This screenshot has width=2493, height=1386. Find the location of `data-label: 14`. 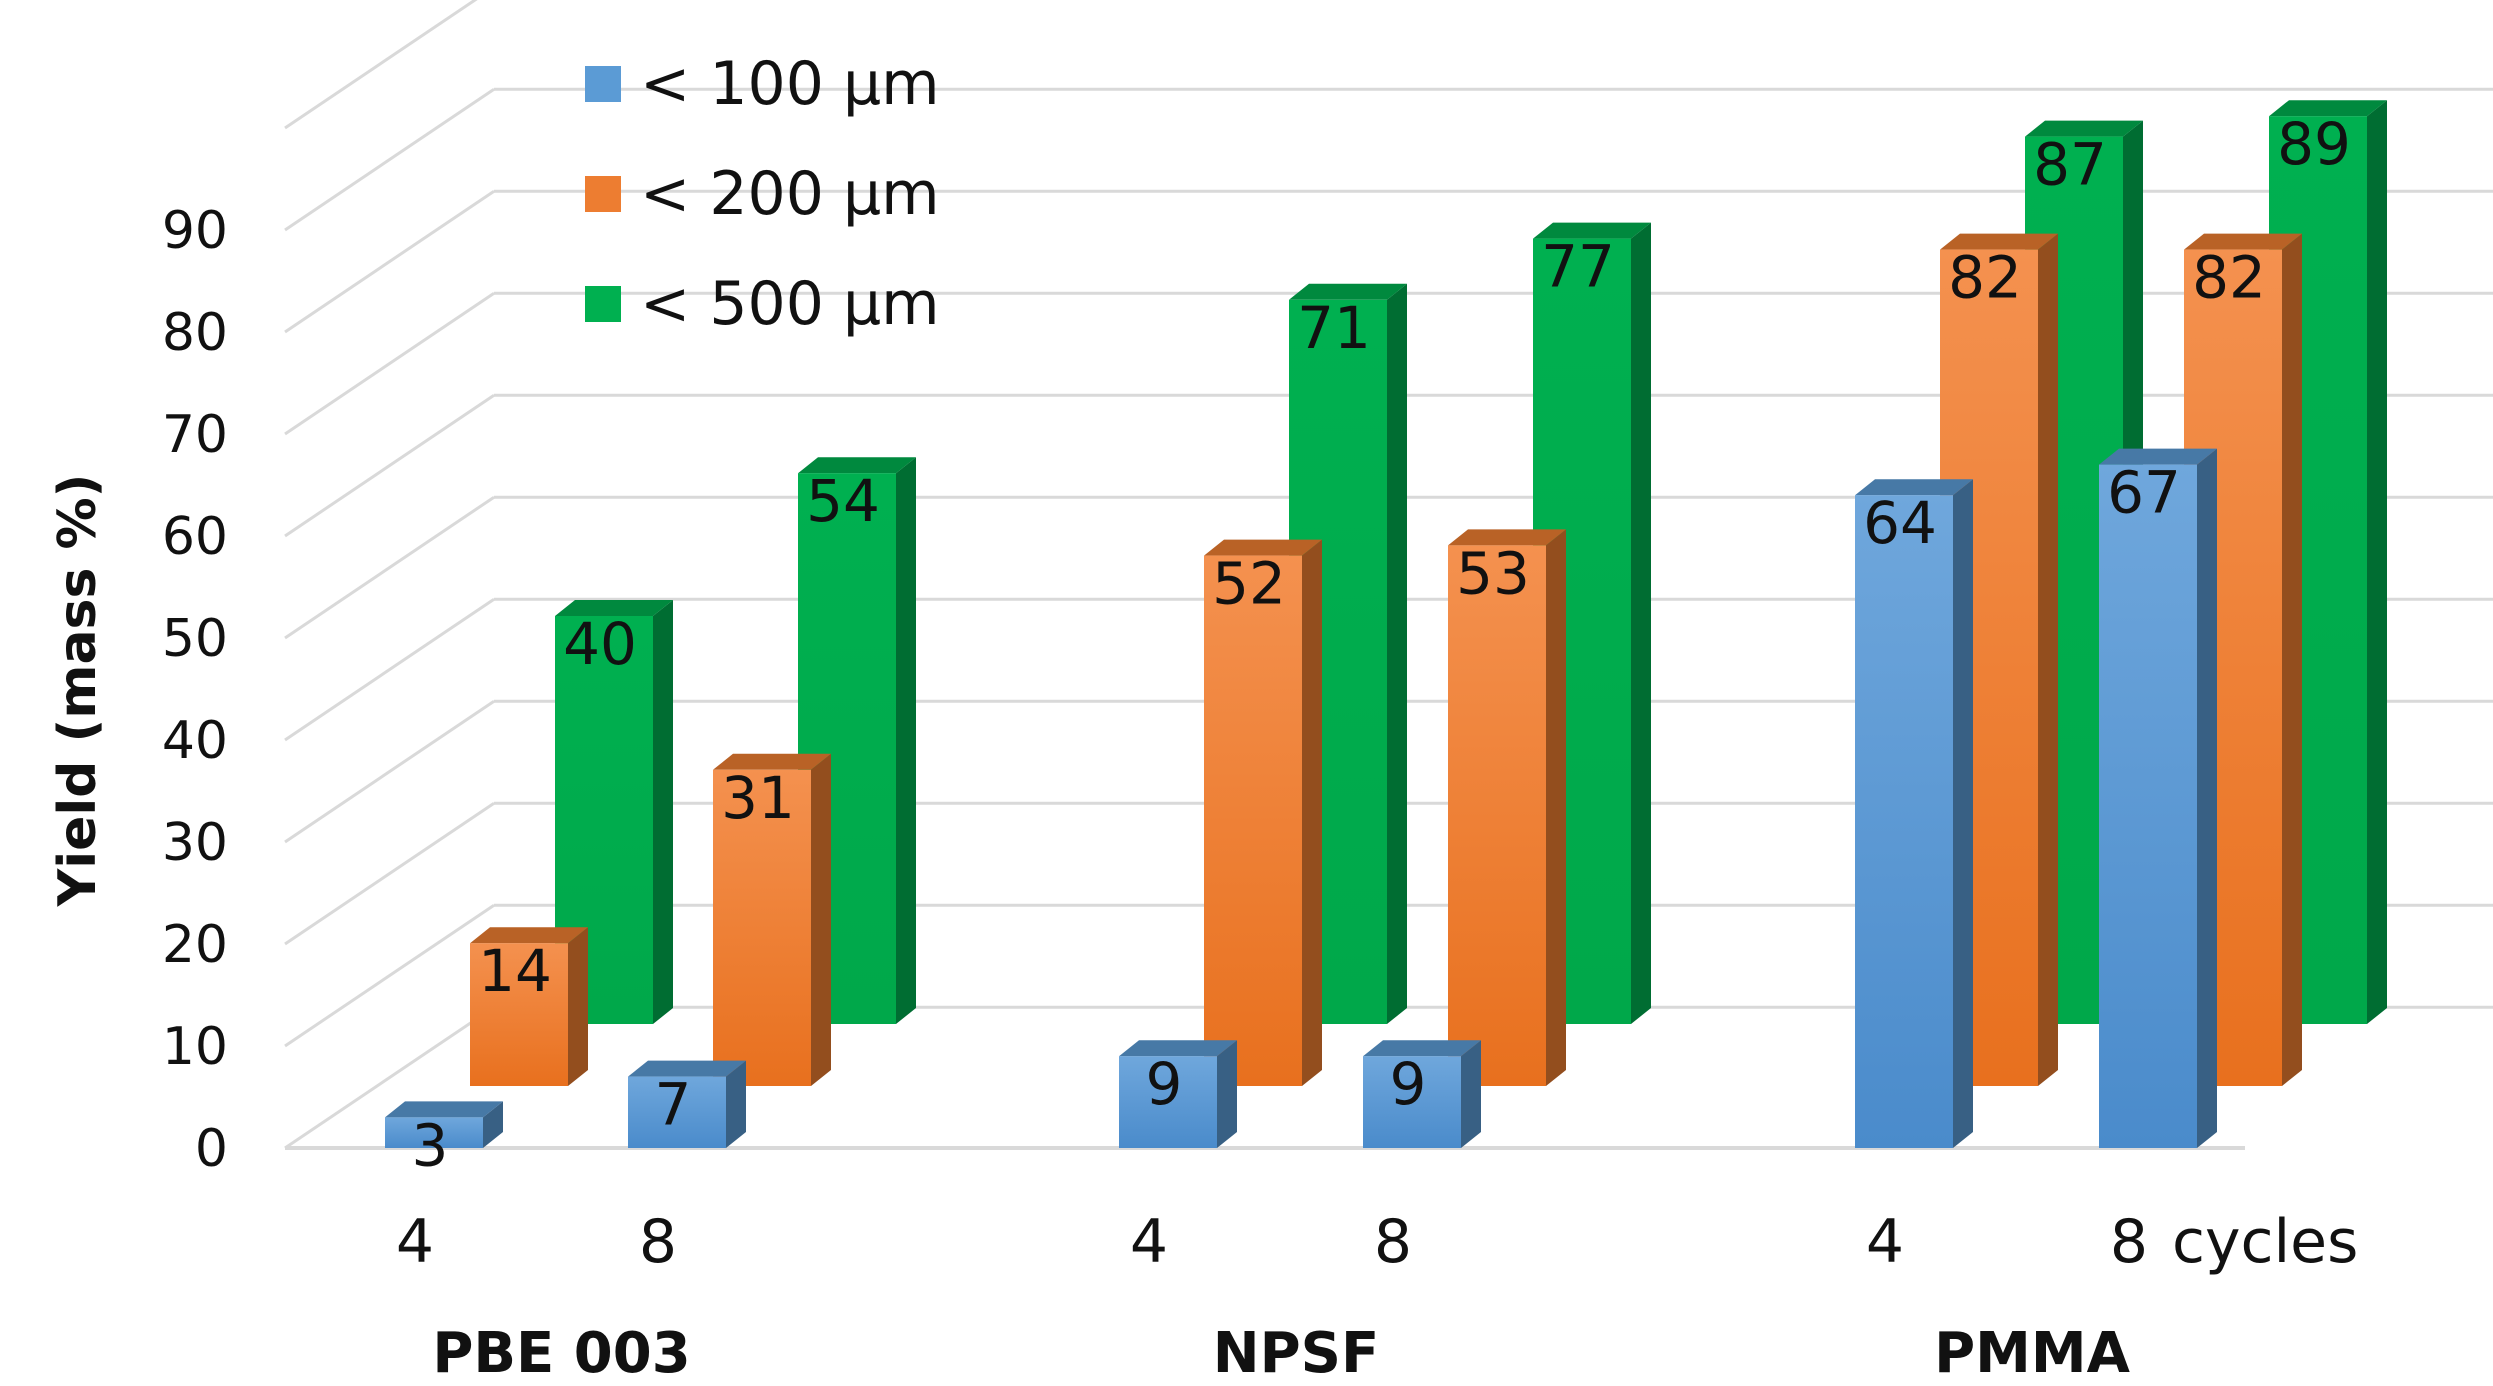

data-label: 14 is located at coordinates (515, 971).